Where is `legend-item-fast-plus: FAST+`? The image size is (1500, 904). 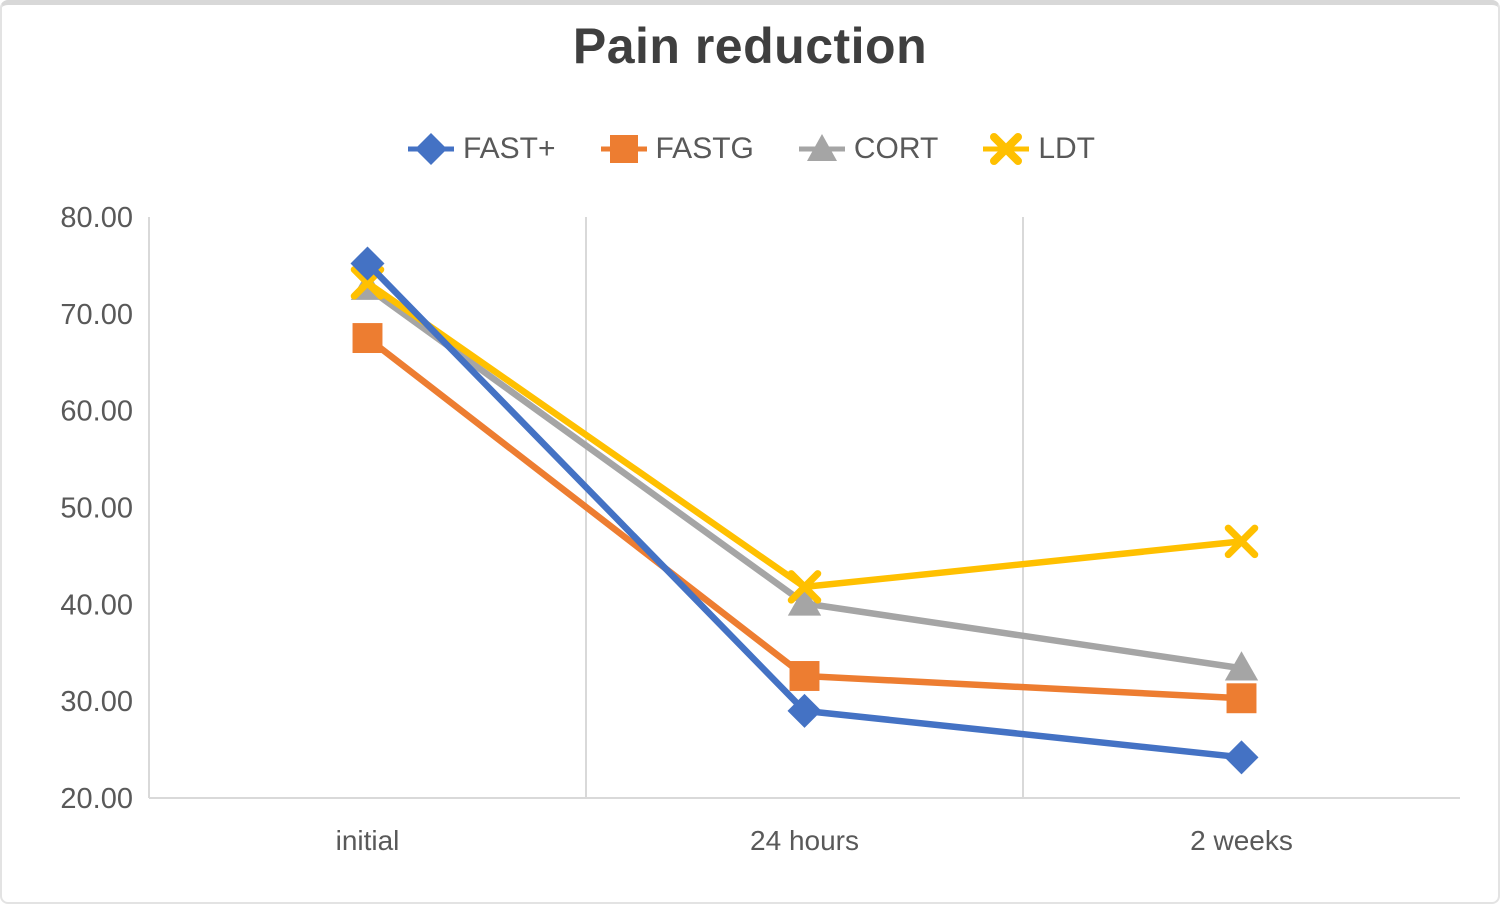 legend-item-fast-plus: FAST+ is located at coordinates (480, 149).